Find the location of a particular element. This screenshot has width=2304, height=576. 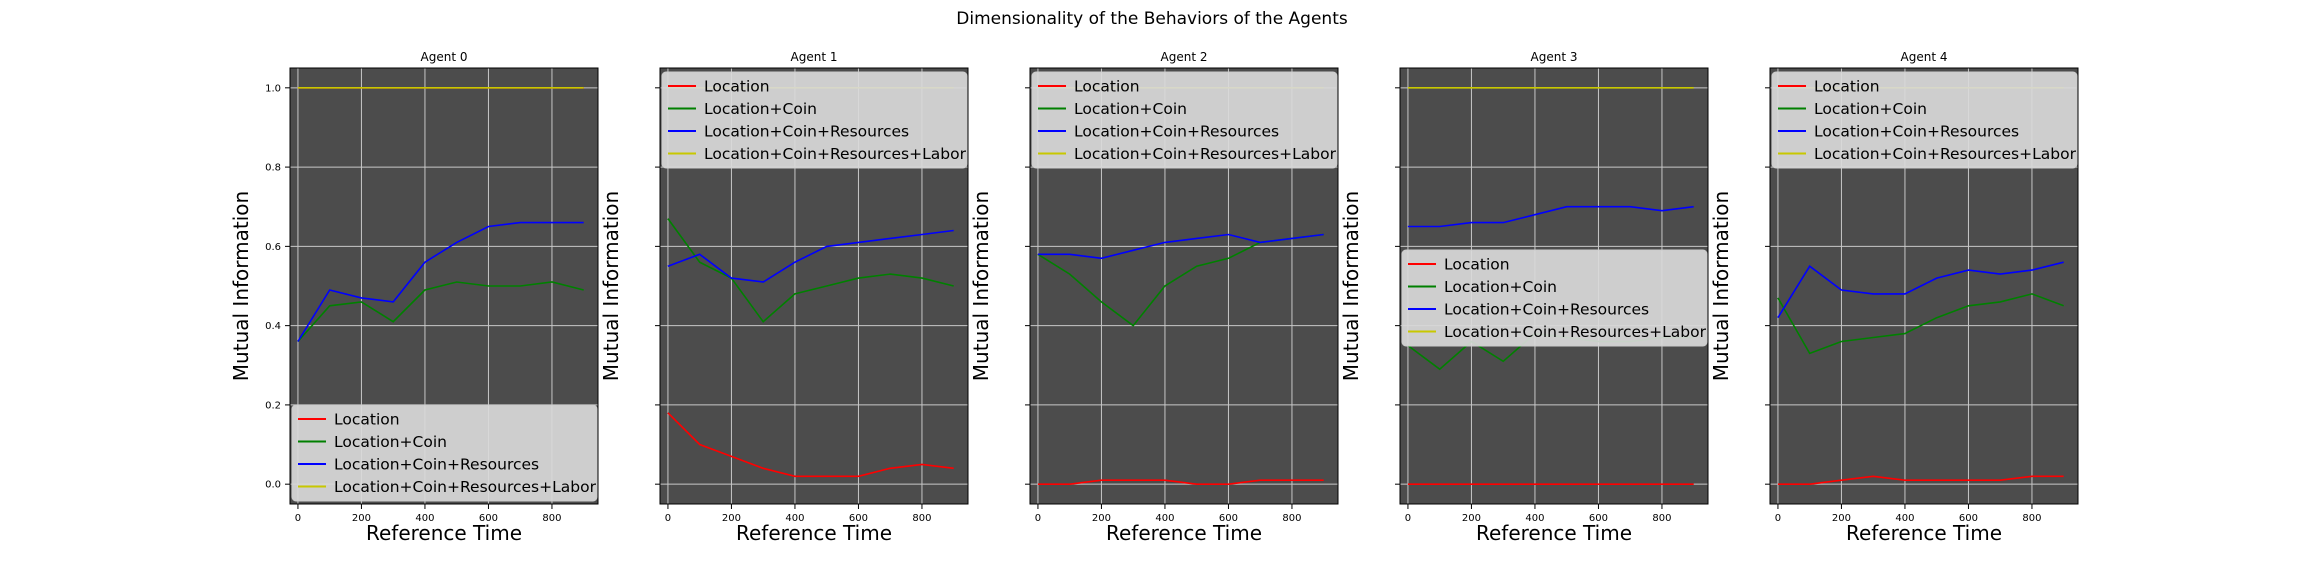

y-tick-label: 0.8 is located at coordinates (273, 168).